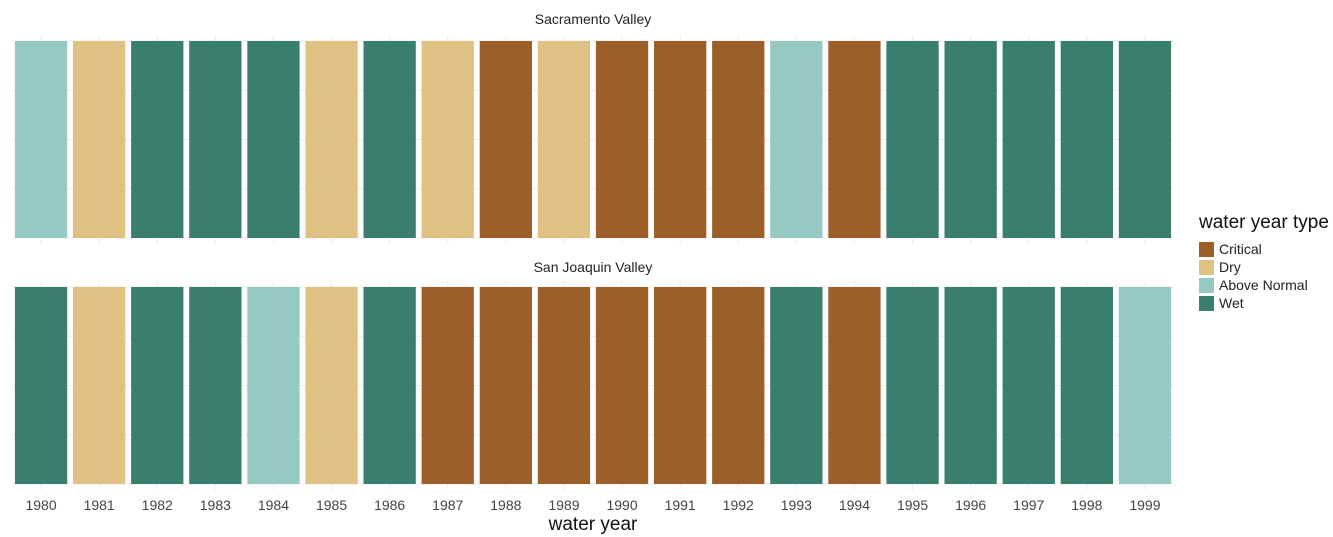 The height and width of the screenshot is (537, 1333). I want to click on x-tick-label: 1985, so click(331, 505).